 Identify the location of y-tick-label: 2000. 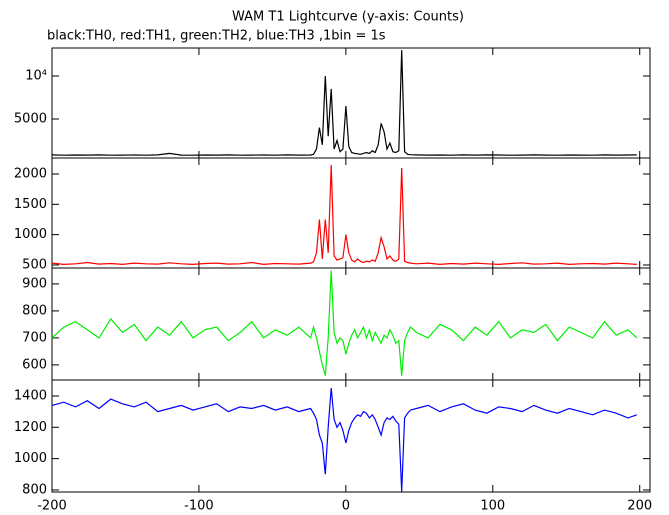
(30, 174).